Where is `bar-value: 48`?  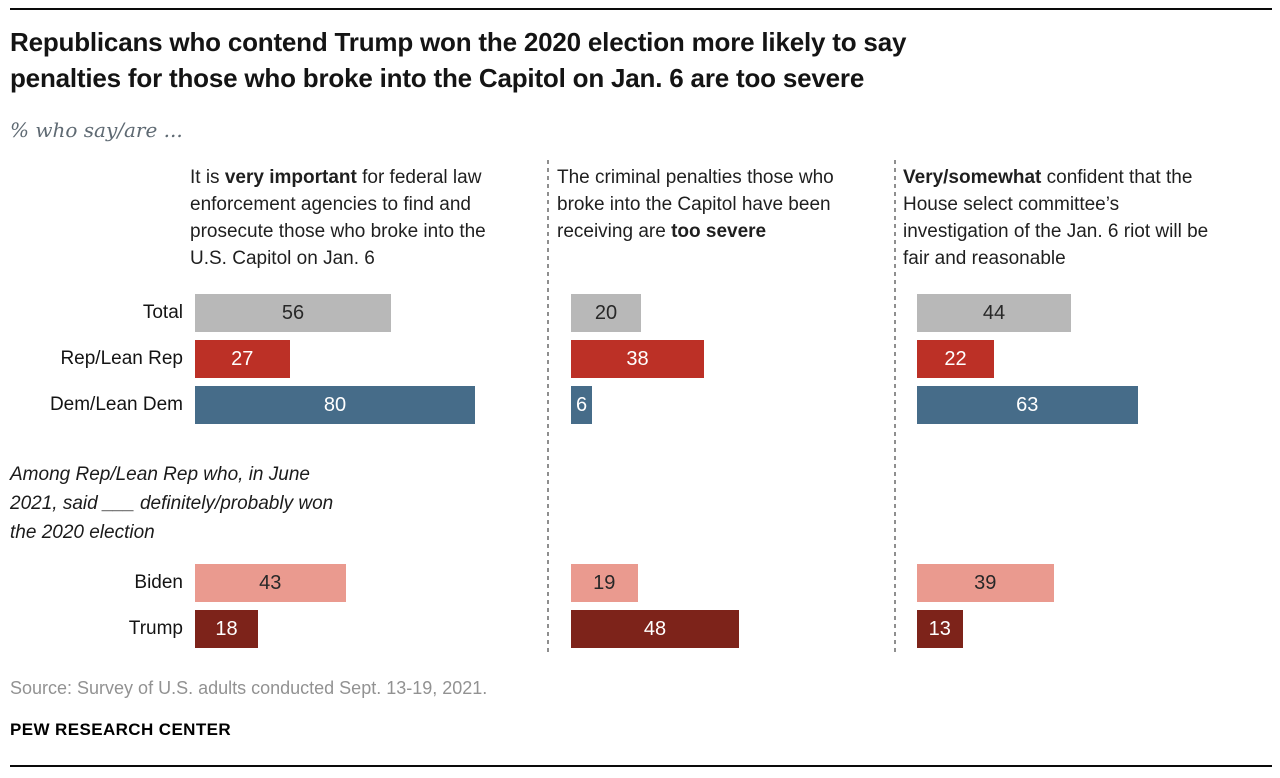 bar-value: 48 is located at coordinates (655, 629).